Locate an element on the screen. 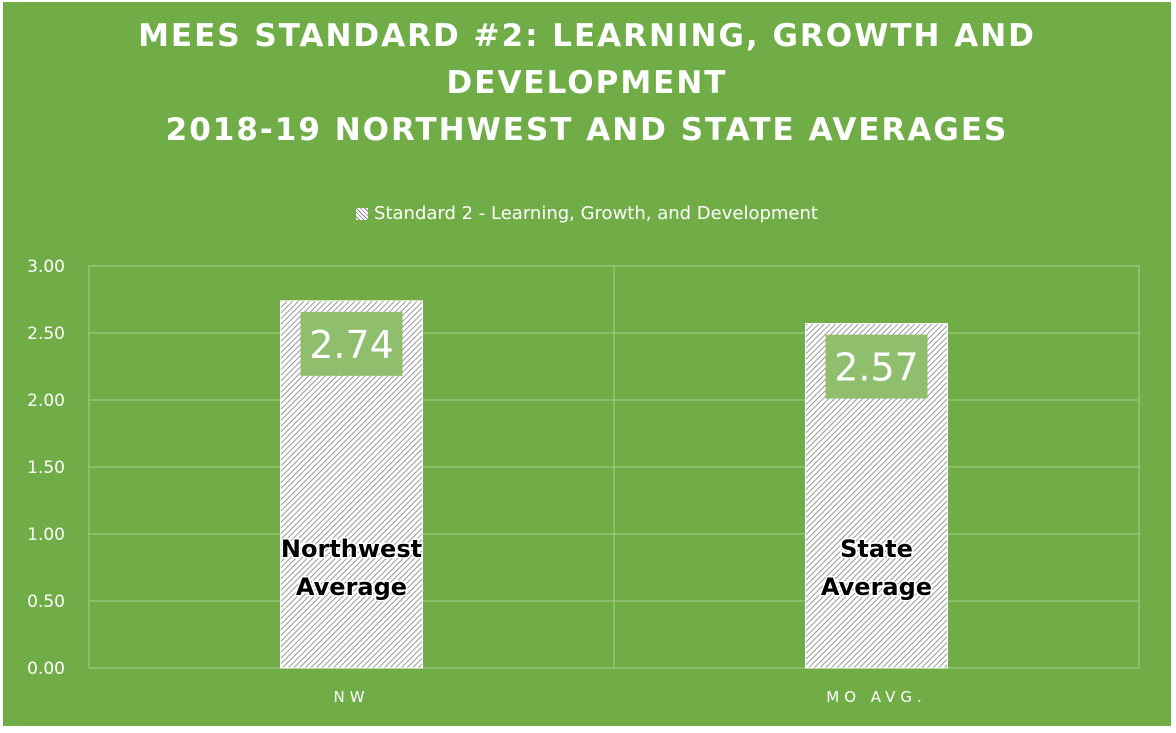 The height and width of the screenshot is (733, 1176). x-tick-label: NW is located at coordinates (351, 697).